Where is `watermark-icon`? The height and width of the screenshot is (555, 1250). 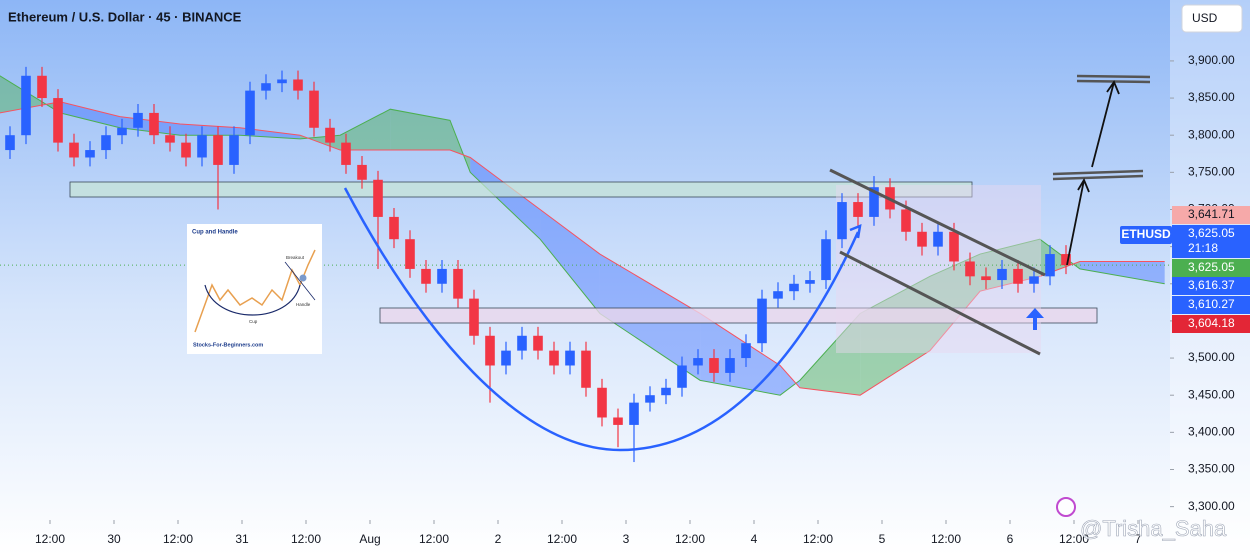 watermark-icon is located at coordinates (1066, 507).